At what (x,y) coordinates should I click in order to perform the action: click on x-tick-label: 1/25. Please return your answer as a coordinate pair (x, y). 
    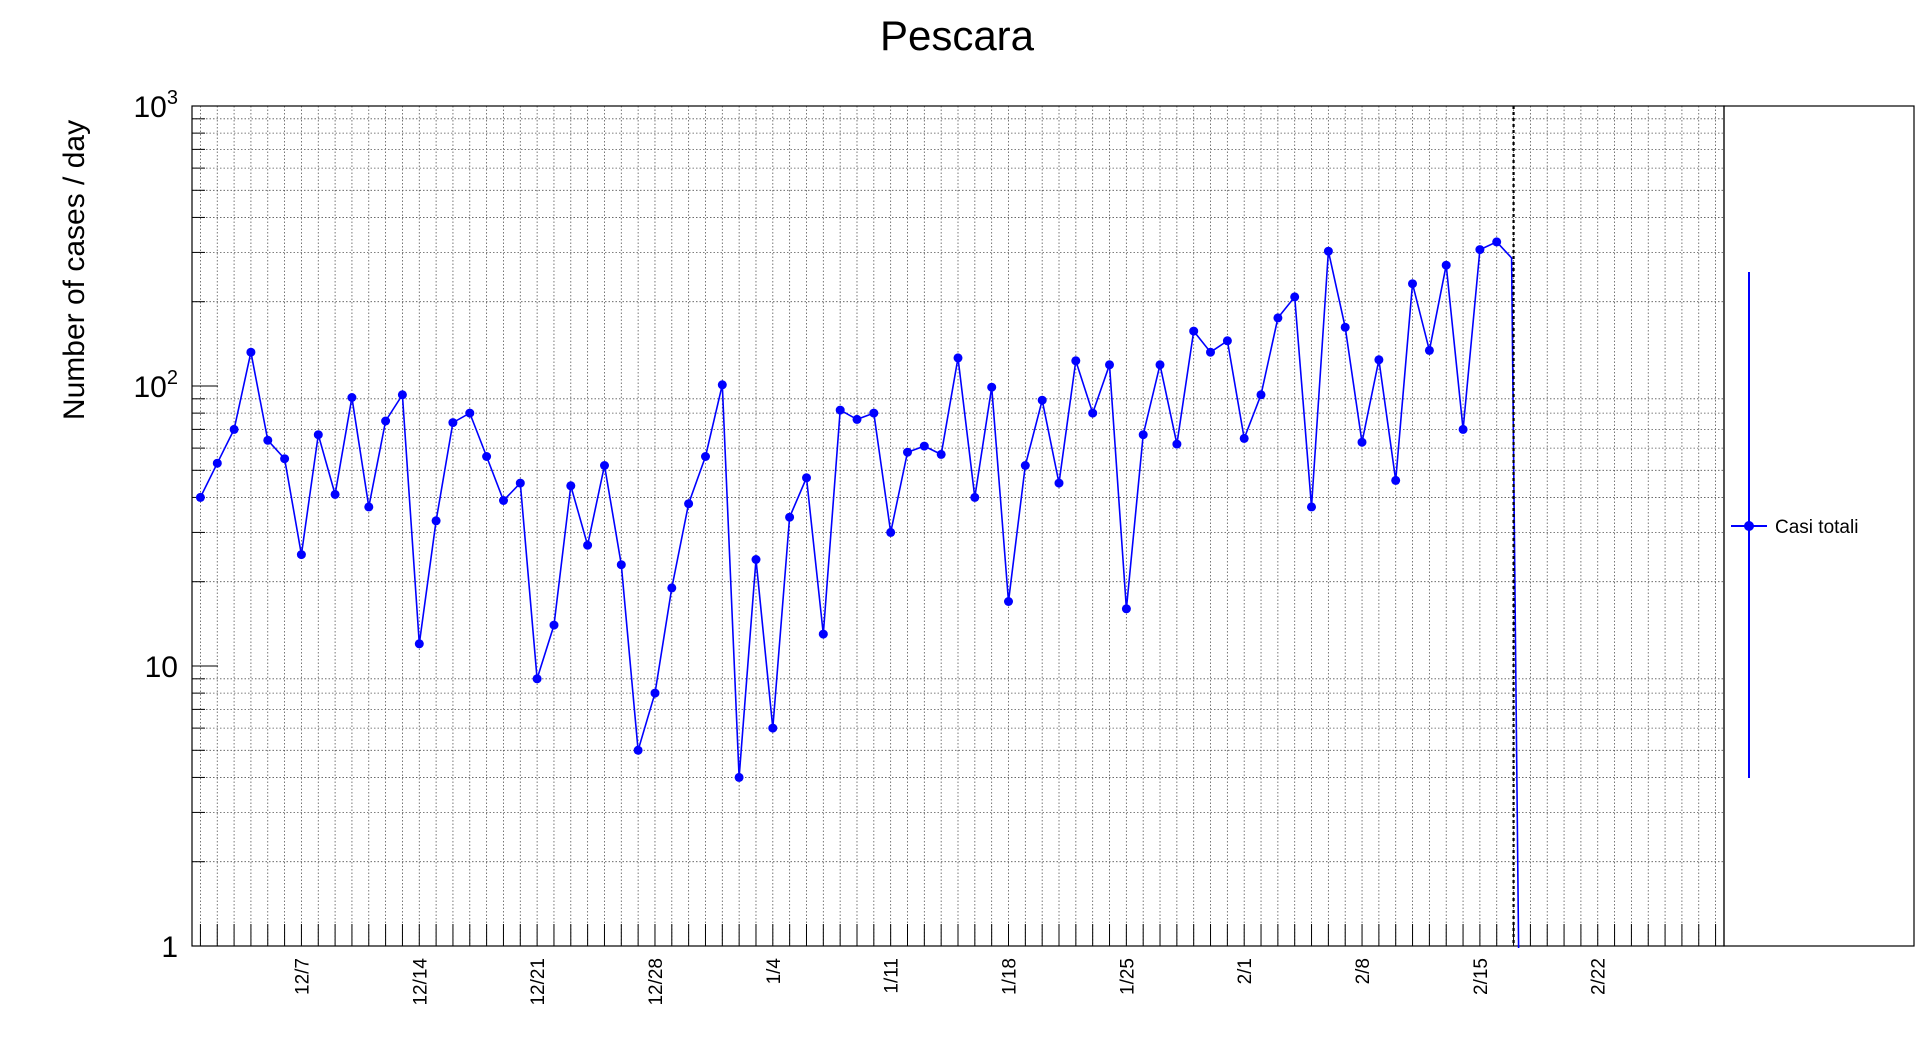
    Looking at the image, I should click on (1127, 976).